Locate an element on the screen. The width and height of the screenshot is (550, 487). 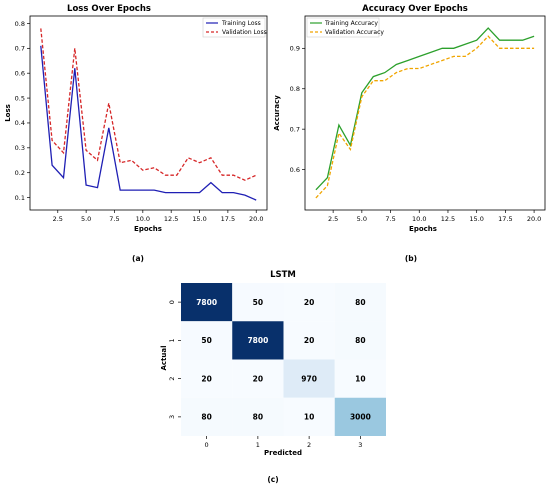
loss-legend-box is located at coordinates (234, 27).